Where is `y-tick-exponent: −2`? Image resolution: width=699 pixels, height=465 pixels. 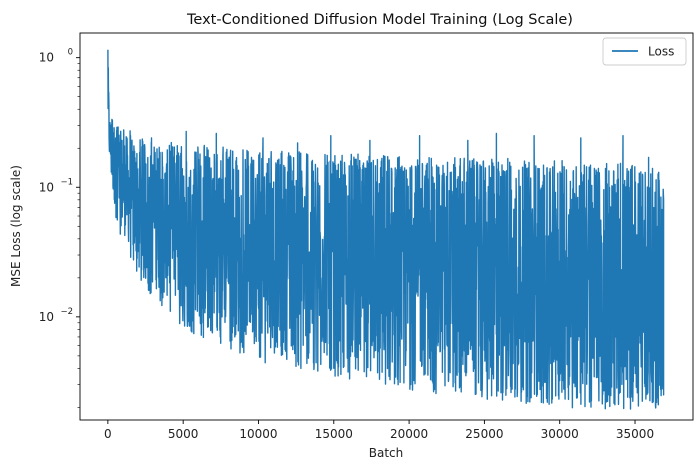 y-tick-exponent: −2 is located at coordinates (66, 312).